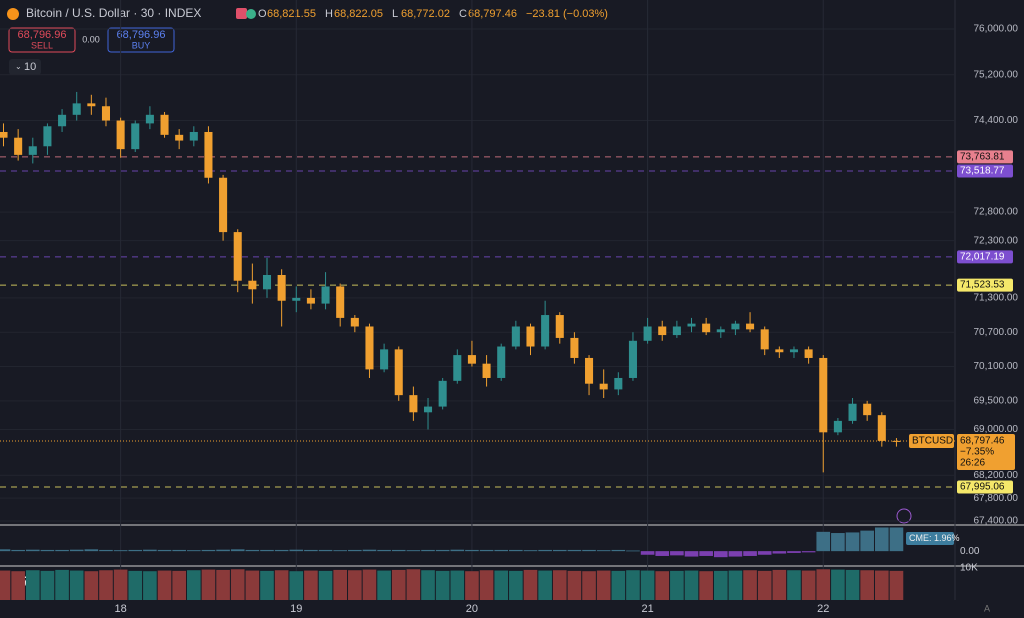 This screenshot has width=1024, height=618. I want to click on auto-scale-button: A, so click(987, 608).